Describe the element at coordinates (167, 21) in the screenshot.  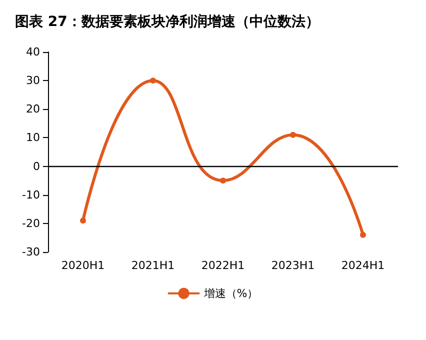
I see `chart-title: 图表 27：数据要素板块净利润增速（中位数法）` at that location.